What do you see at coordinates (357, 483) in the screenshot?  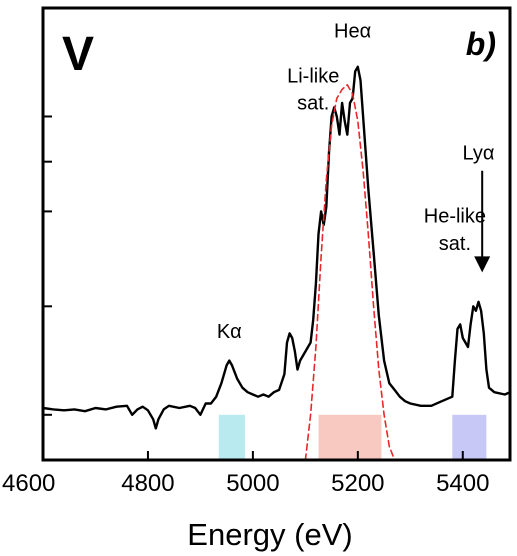 I see `x-tick-label-5200: 5200` at bounding box center [357, 483].